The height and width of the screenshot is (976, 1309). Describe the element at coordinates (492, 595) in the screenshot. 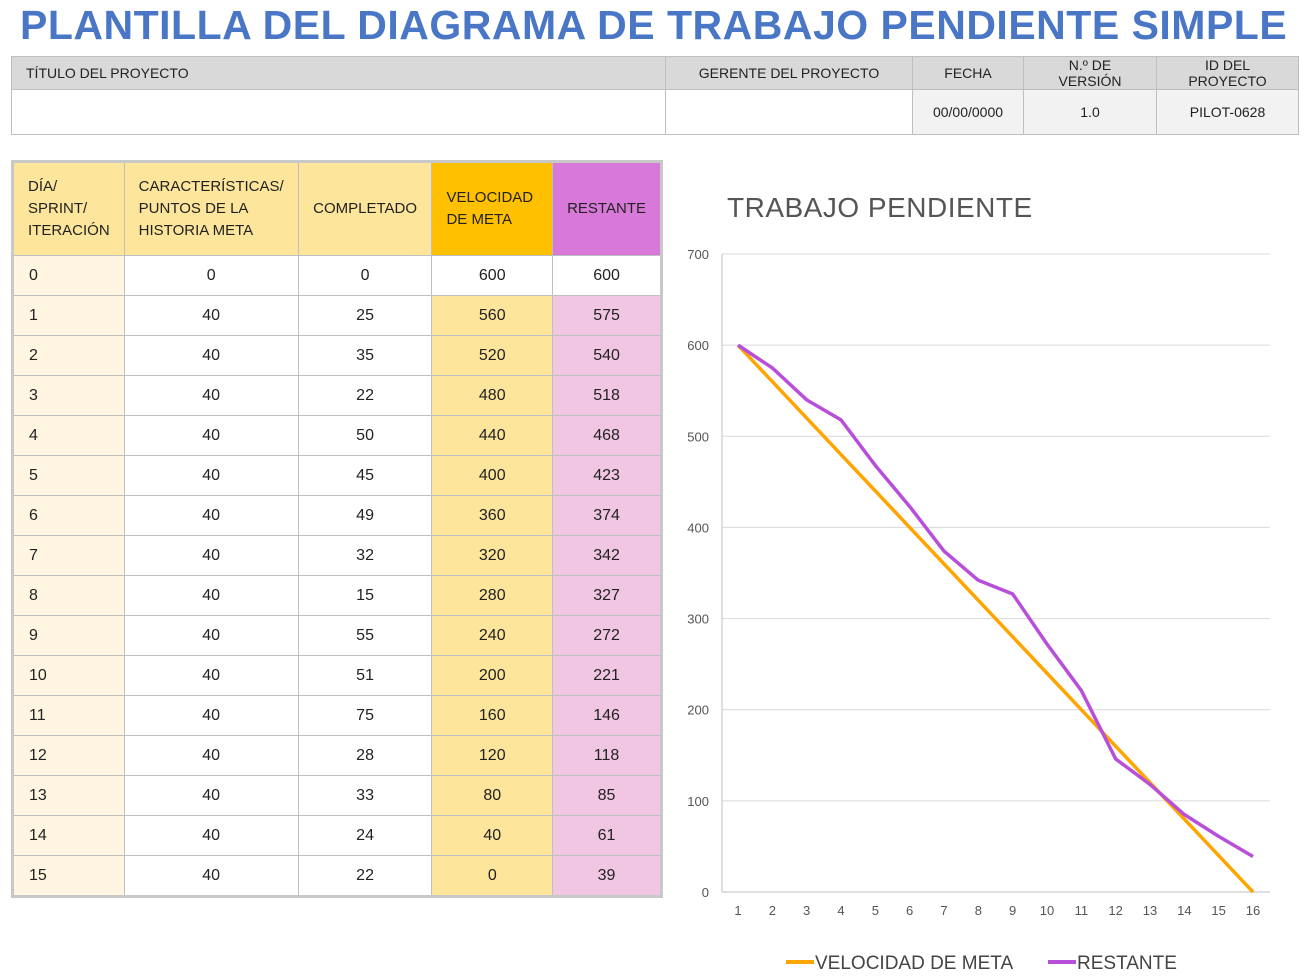

I see `goal-velocity-cell: 280` at that location.